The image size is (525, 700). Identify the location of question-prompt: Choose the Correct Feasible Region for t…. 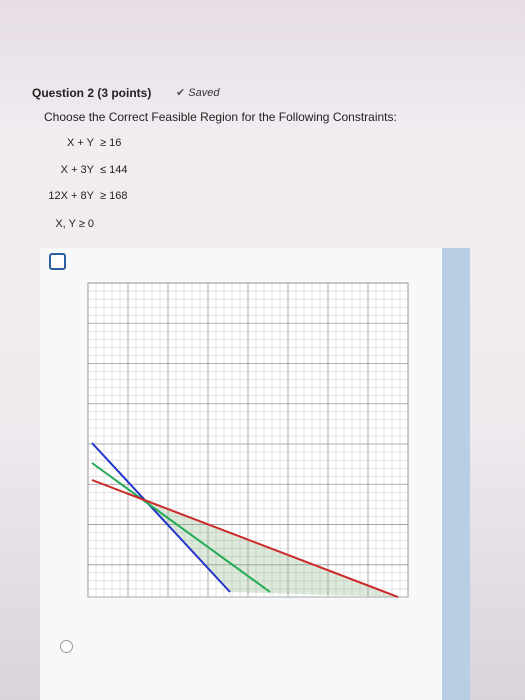
(220, 117).